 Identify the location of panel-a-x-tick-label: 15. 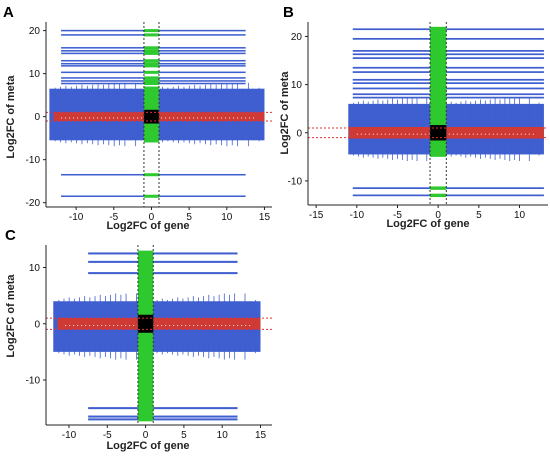
(265, 217).